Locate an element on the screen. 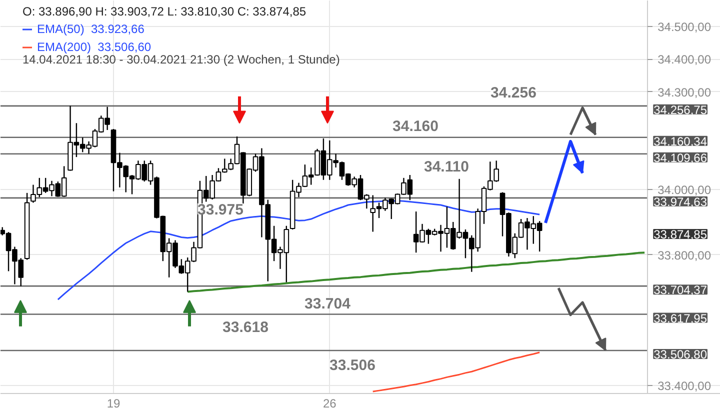 This screenshot has width=720, height=410. annotation: 34.110 is located at coordinates (447, 167).